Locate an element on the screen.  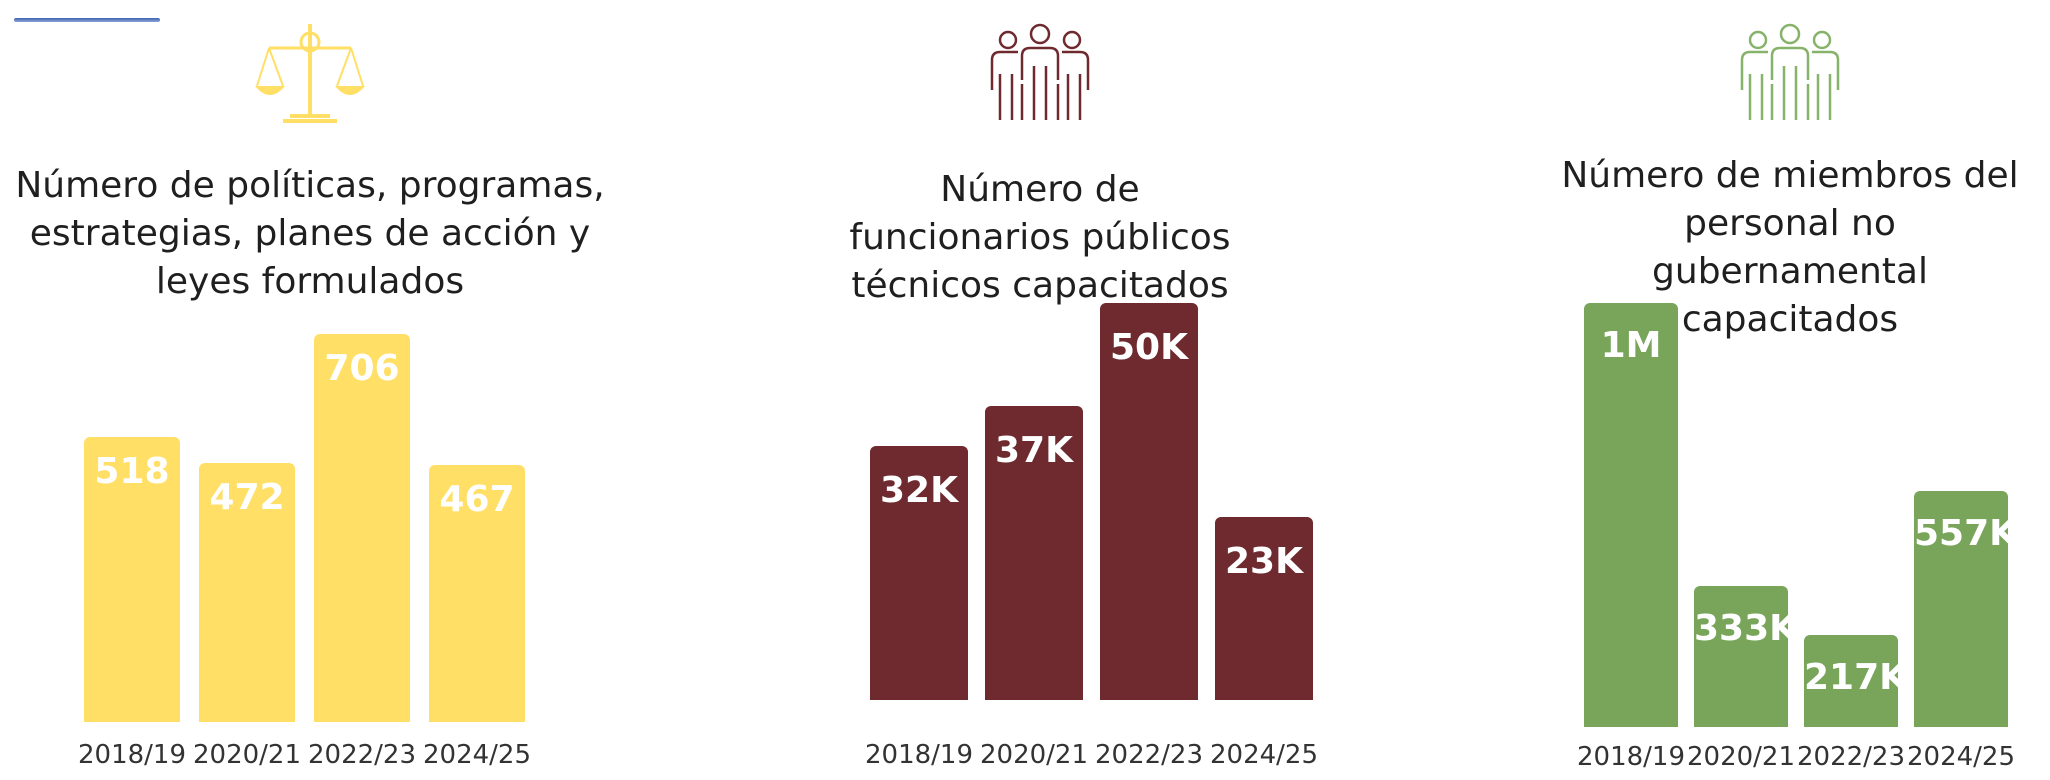
bar: 706 is located at coordinates (362, 528).